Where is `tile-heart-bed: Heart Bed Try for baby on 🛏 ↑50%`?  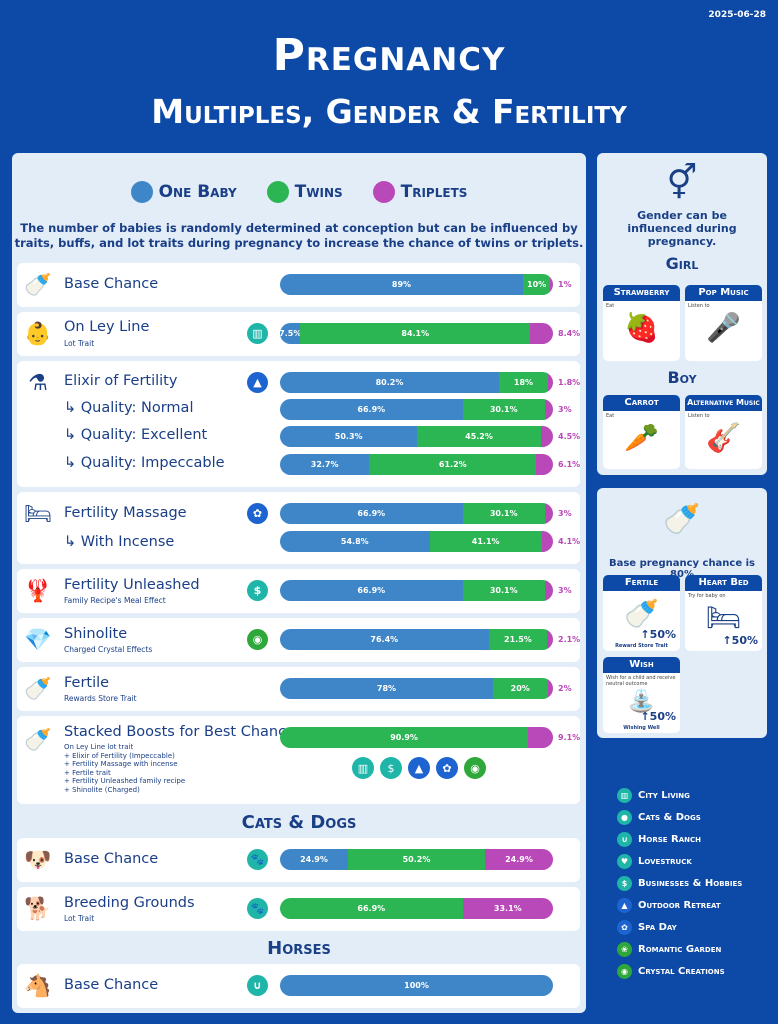 tile-heart-bed: Heart Bed Try for baby on 🛏 ↑50% is located at coordinates (723, 613).